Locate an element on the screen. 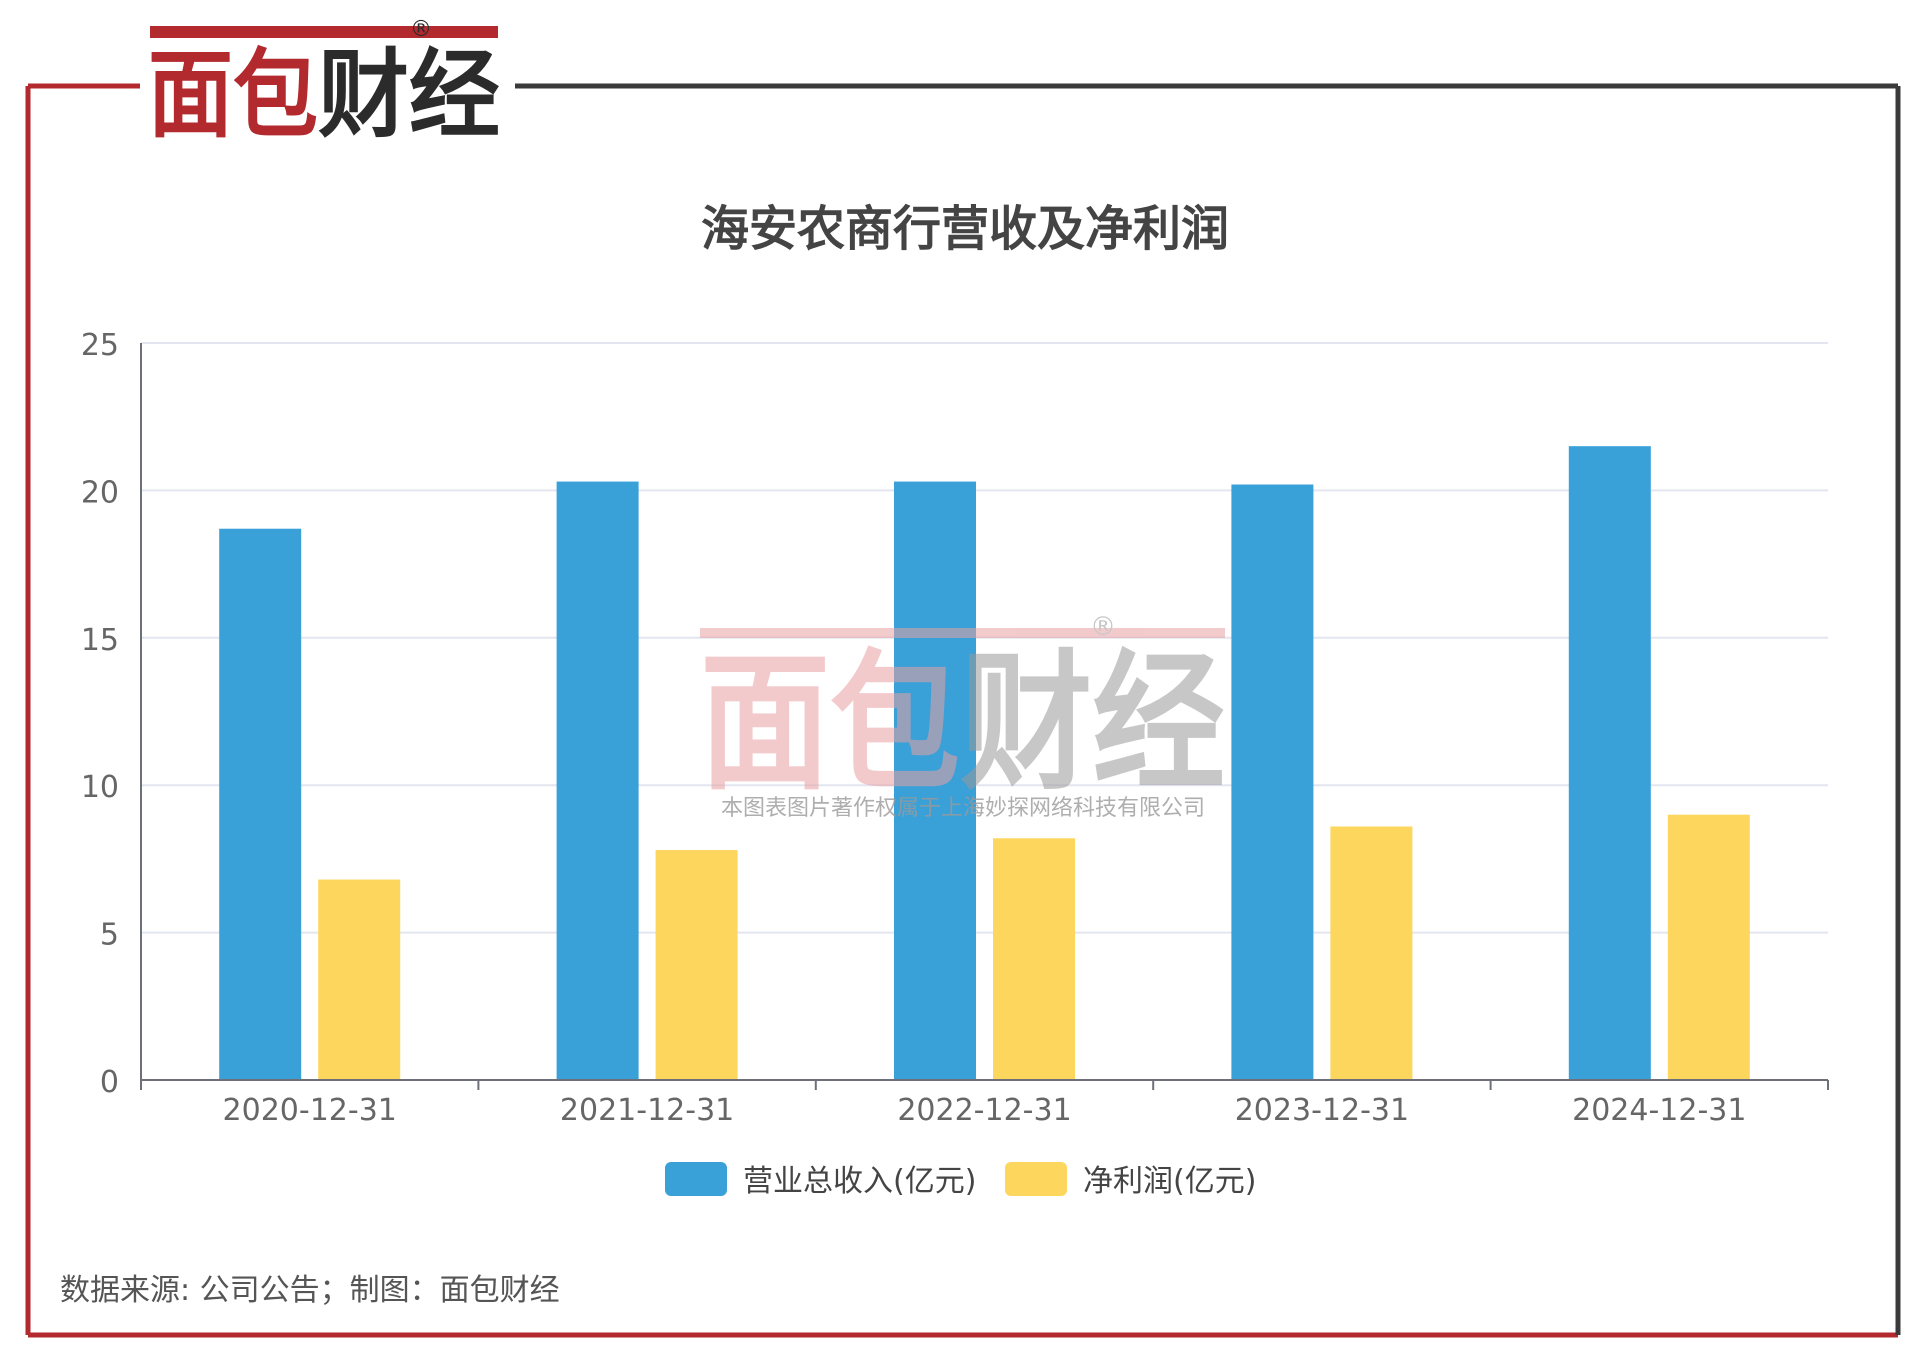 This screenshot has width=1920, height=1357. watermark-accent-bar is located at coordinates (962, 633).